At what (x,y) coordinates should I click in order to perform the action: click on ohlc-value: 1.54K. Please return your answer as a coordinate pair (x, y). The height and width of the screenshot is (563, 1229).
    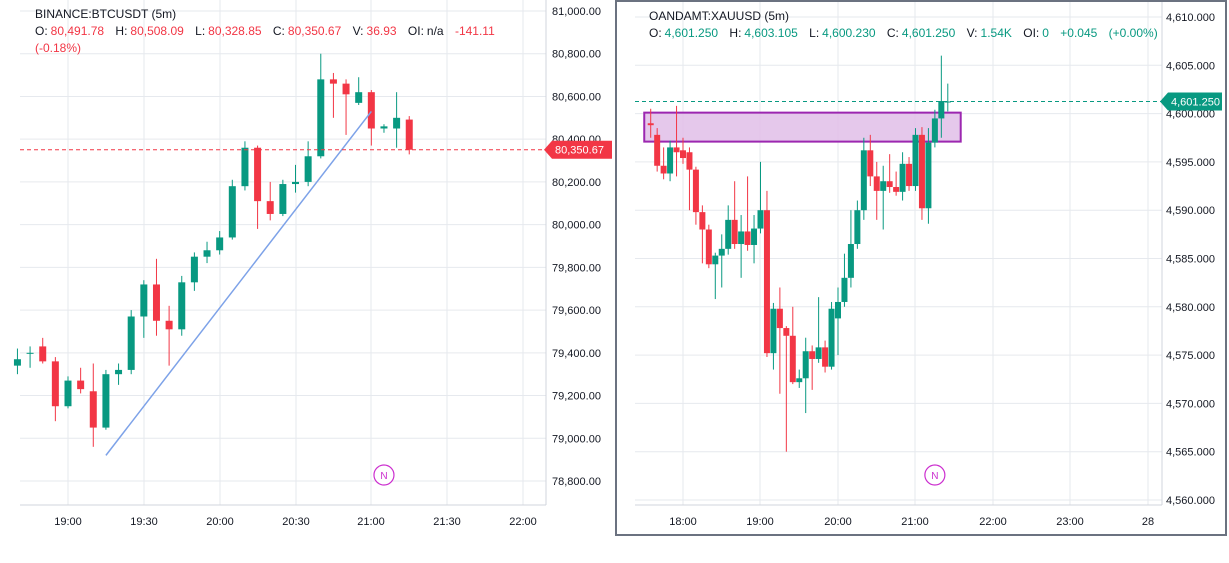
    Looking at the image, I should click on (996, 33).